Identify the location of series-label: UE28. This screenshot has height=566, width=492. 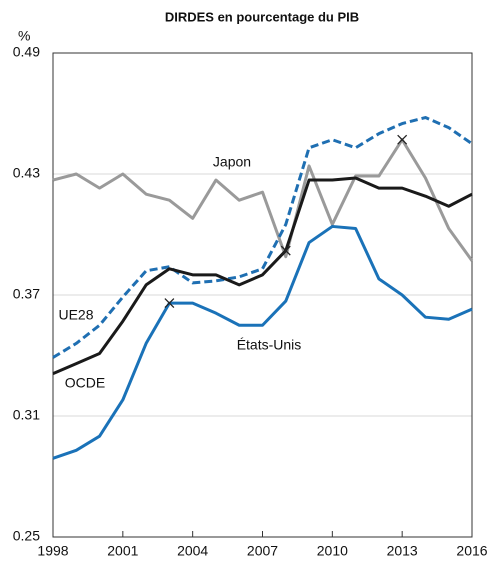
(75, 315).